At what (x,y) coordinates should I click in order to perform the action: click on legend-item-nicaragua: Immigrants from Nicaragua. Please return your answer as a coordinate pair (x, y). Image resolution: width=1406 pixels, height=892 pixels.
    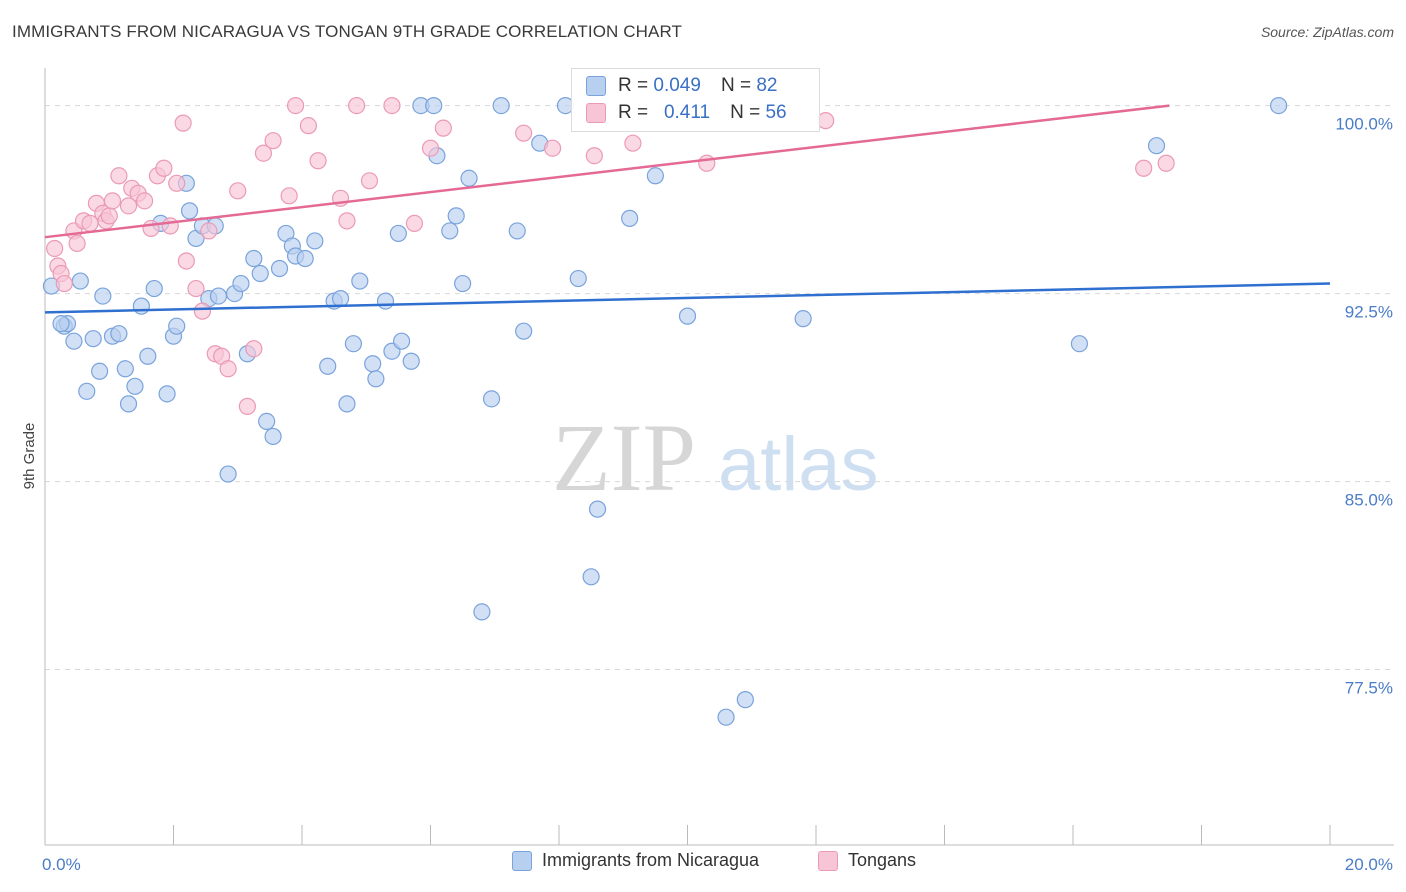
    Looking at the image, I should click on (635, 860).